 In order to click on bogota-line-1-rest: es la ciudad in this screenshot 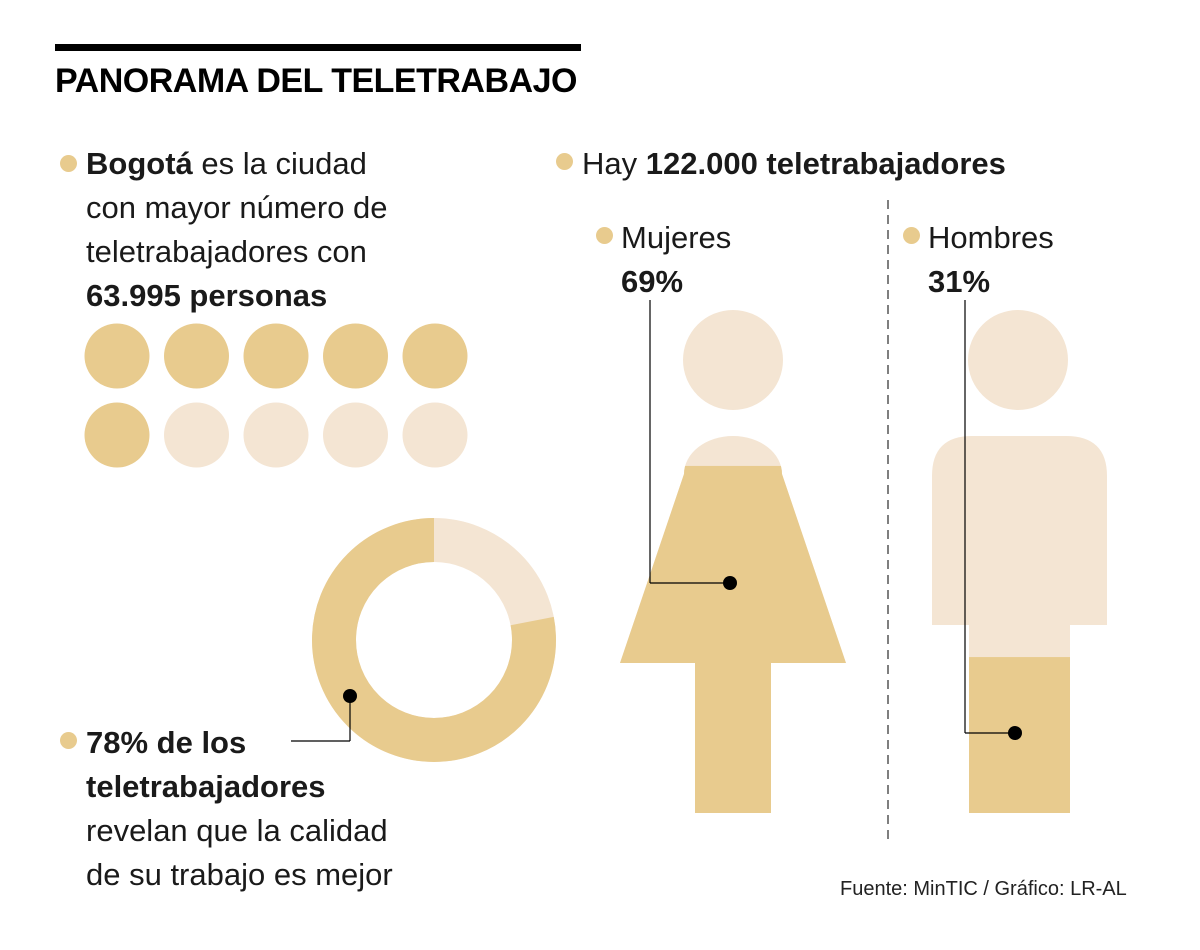, I will do `click(279, 163)`.